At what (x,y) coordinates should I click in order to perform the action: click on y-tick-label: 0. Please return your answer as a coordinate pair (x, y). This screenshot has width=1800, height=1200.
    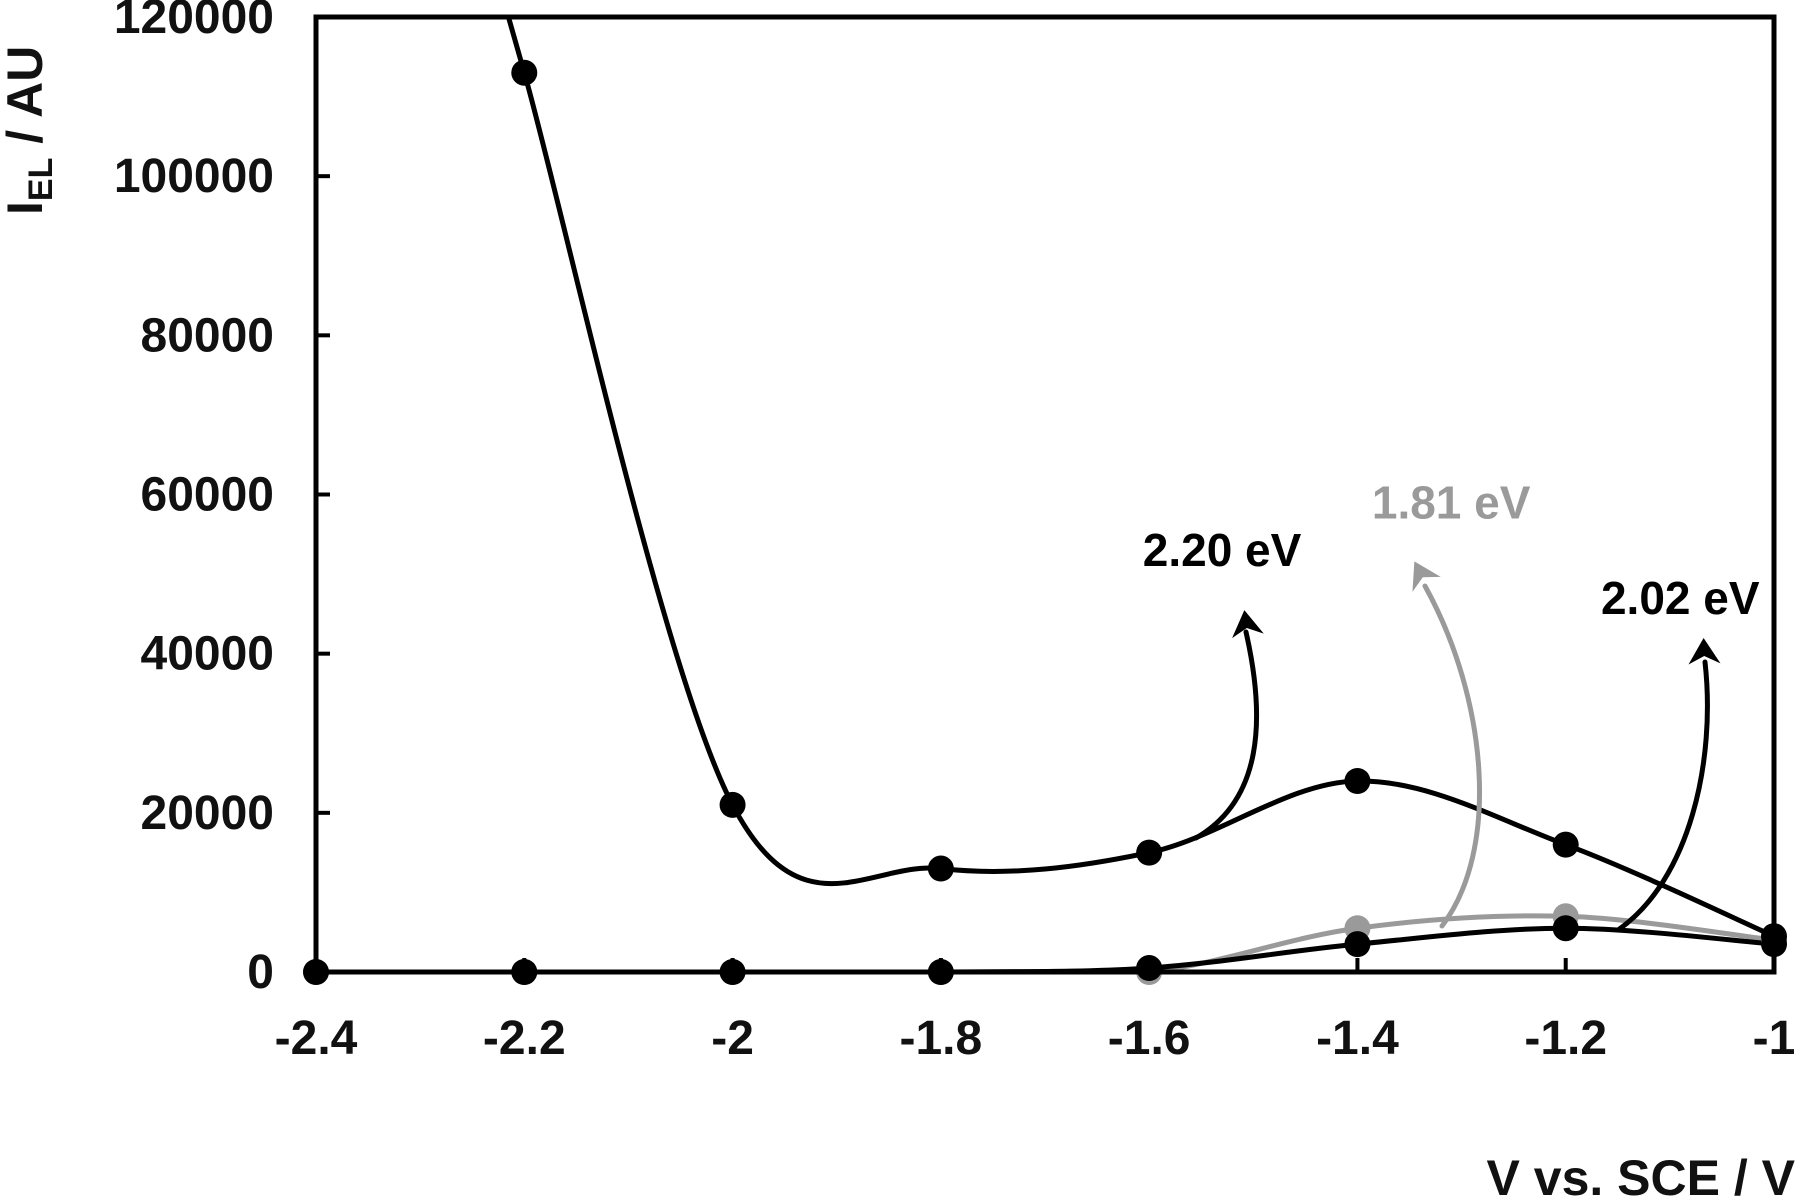
    Looking at the image, I should click on (260, 972).